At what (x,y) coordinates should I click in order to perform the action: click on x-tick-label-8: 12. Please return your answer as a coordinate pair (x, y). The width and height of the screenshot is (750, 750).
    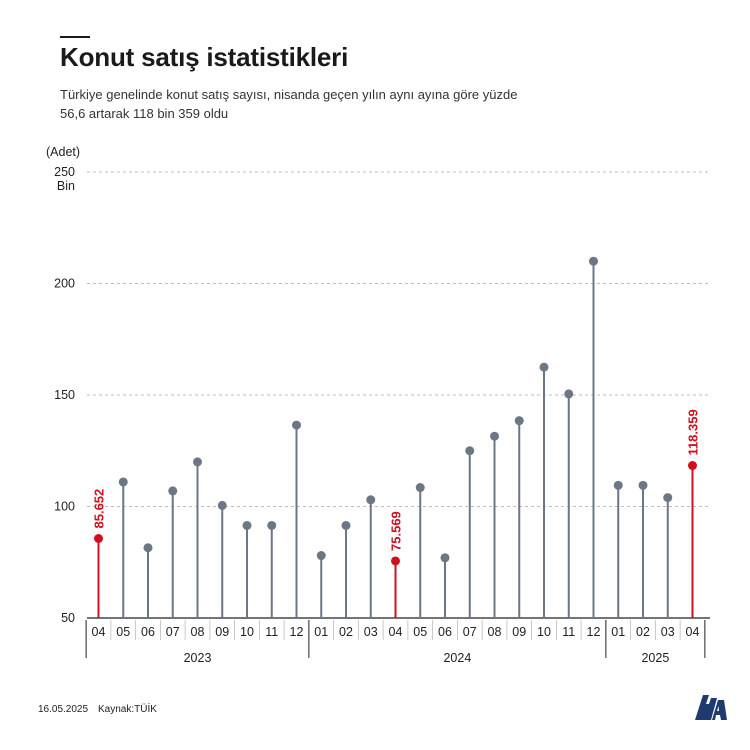
    Looking at the image, I should click on (297, 632).